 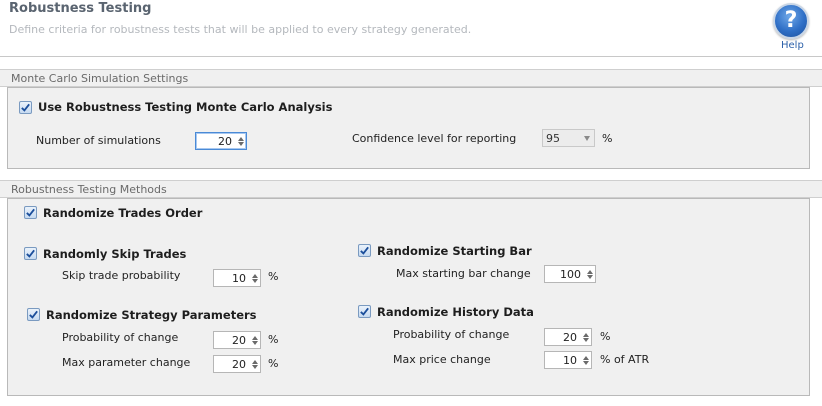 I want to click on monte-carlo-group-header: Monte Carlo Simulation Settings, so click(x=411, y=78).